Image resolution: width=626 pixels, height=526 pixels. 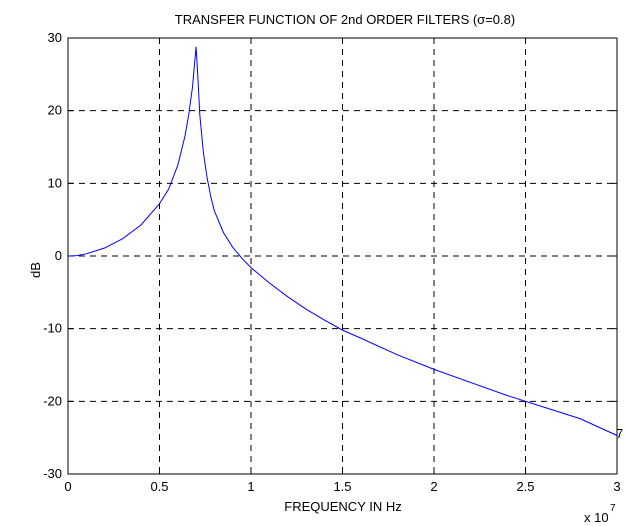 I want to click on x-exponent: 7, so click(x=613, y=508).